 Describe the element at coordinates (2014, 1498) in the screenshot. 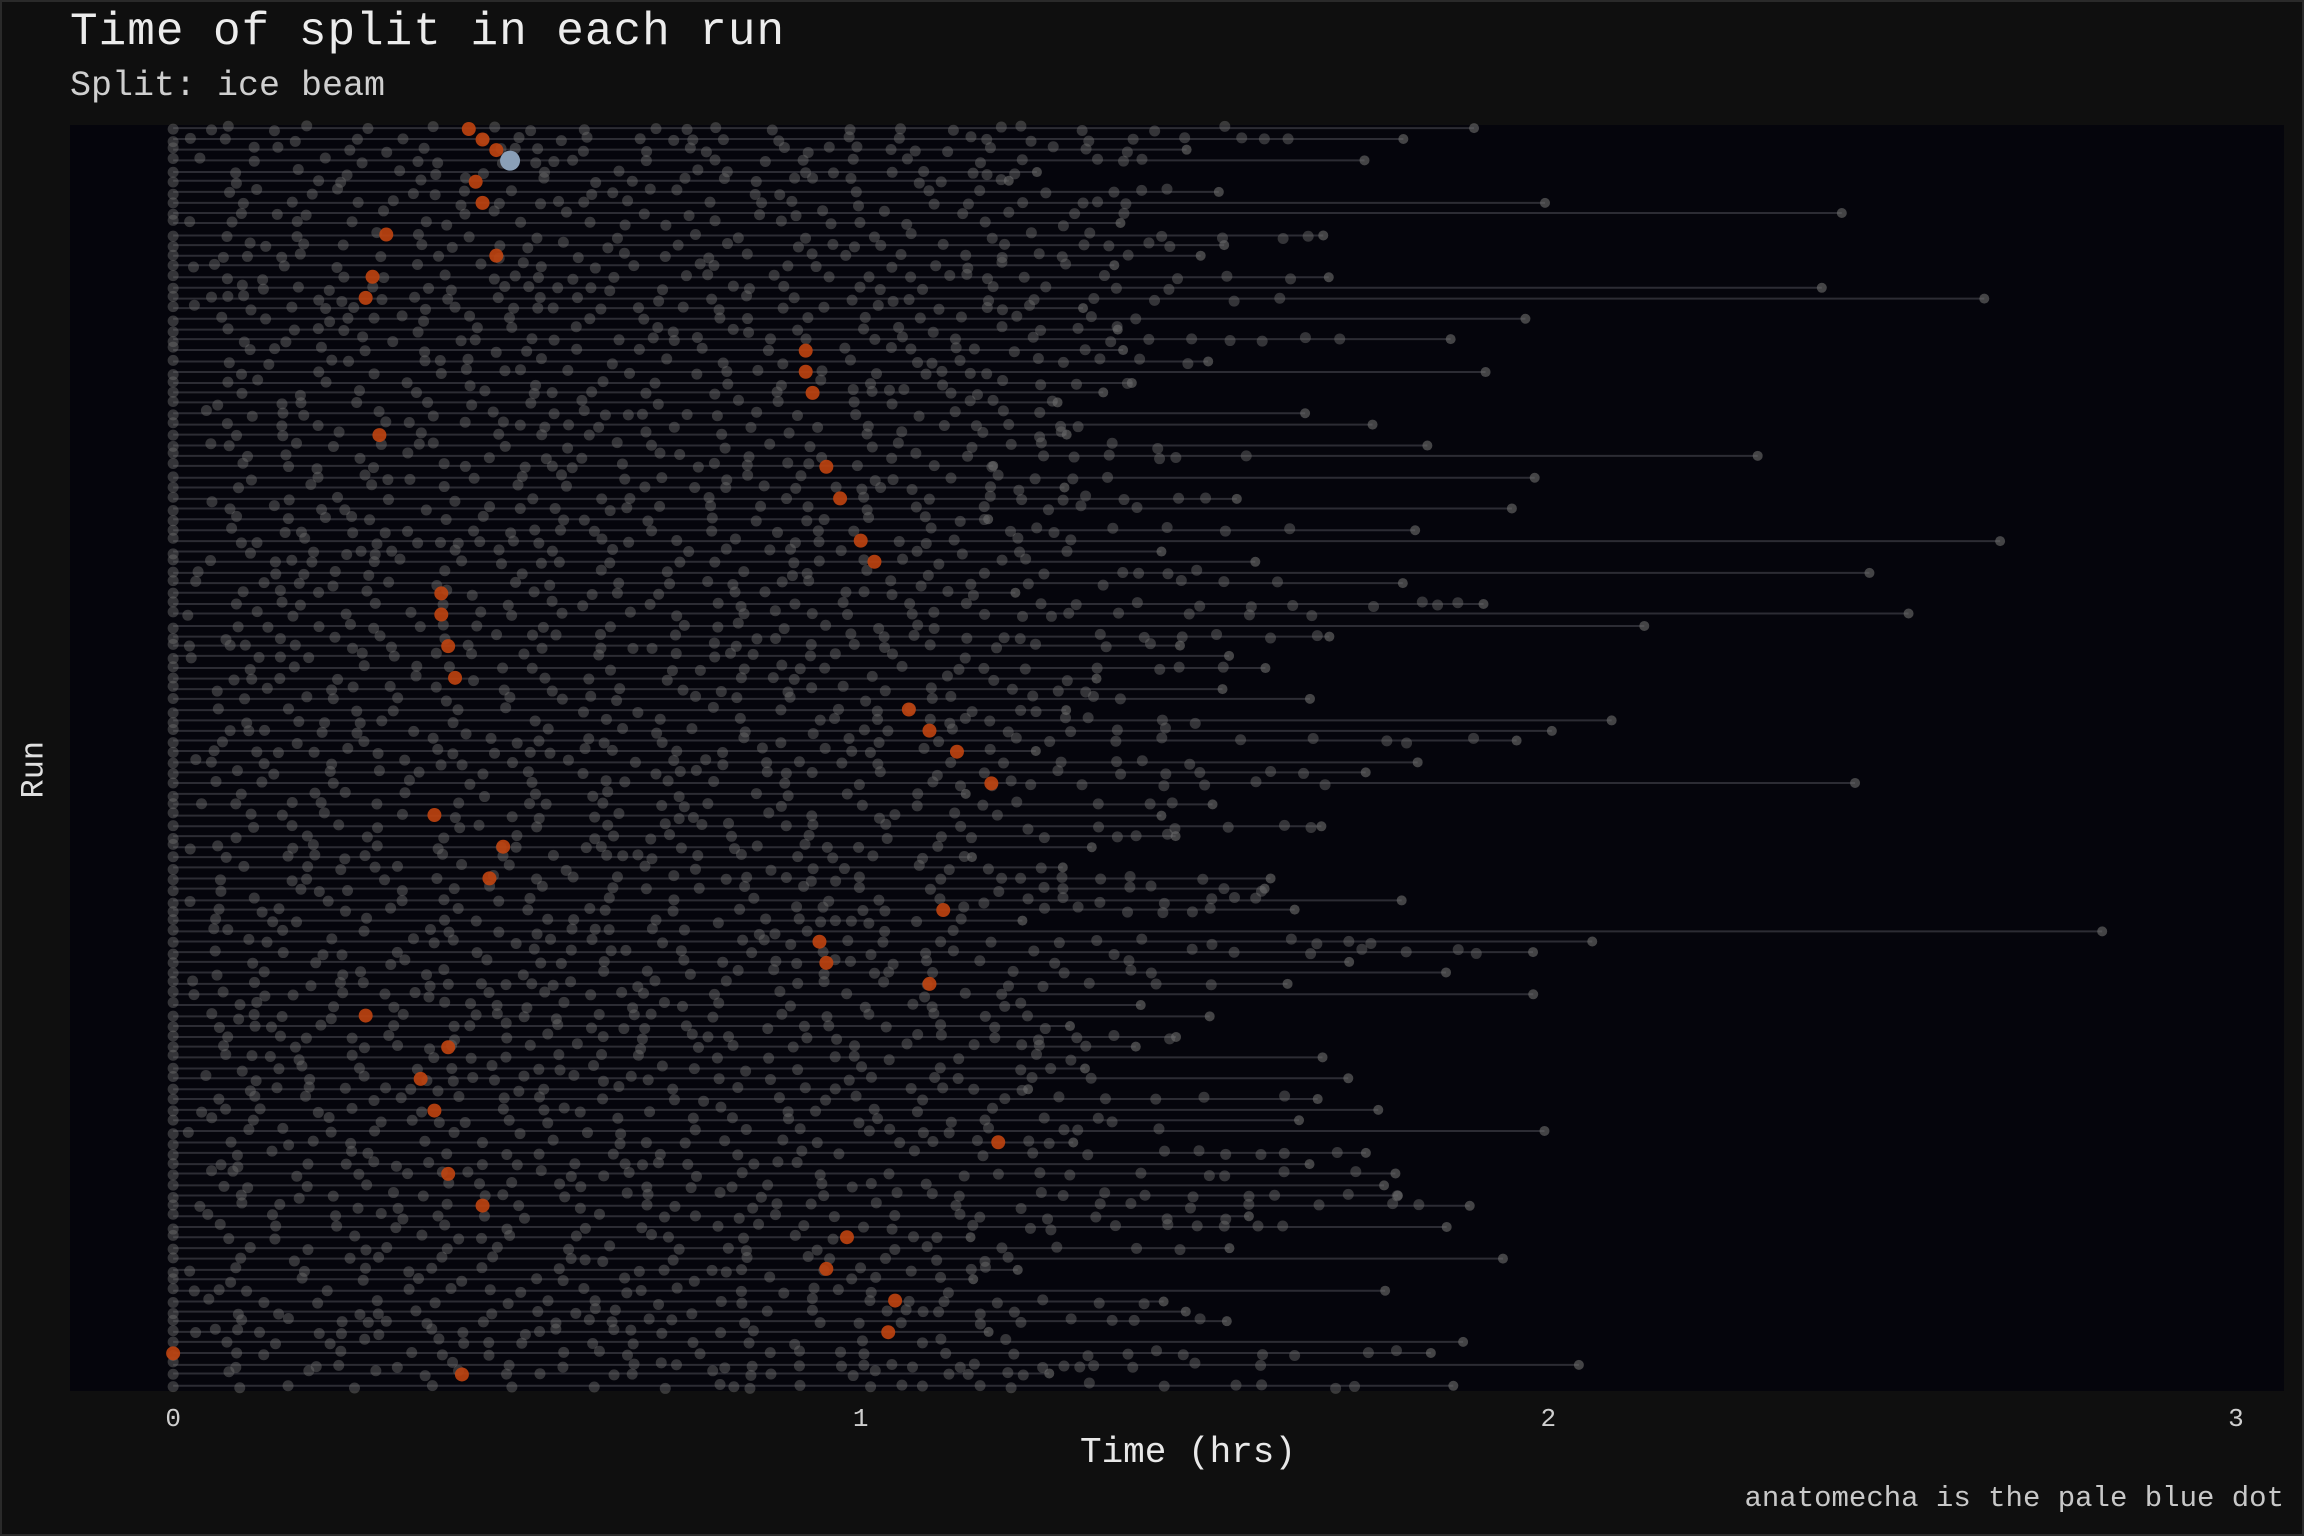

I see `chart-caption: anatomecha is the pale blue dot` at that location.